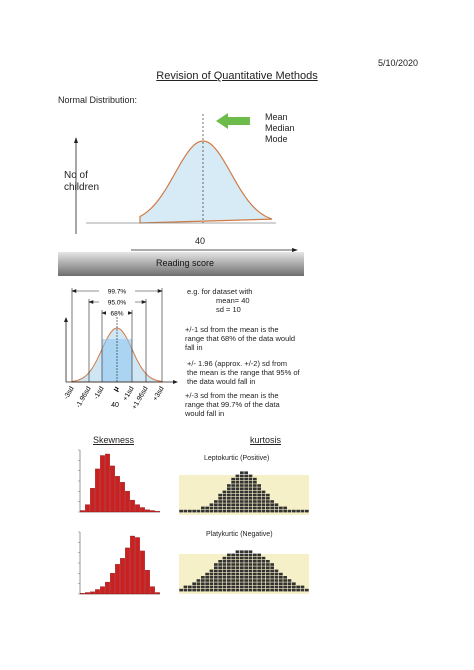  I want to click on normal-curve-svg, so click(181, 194).